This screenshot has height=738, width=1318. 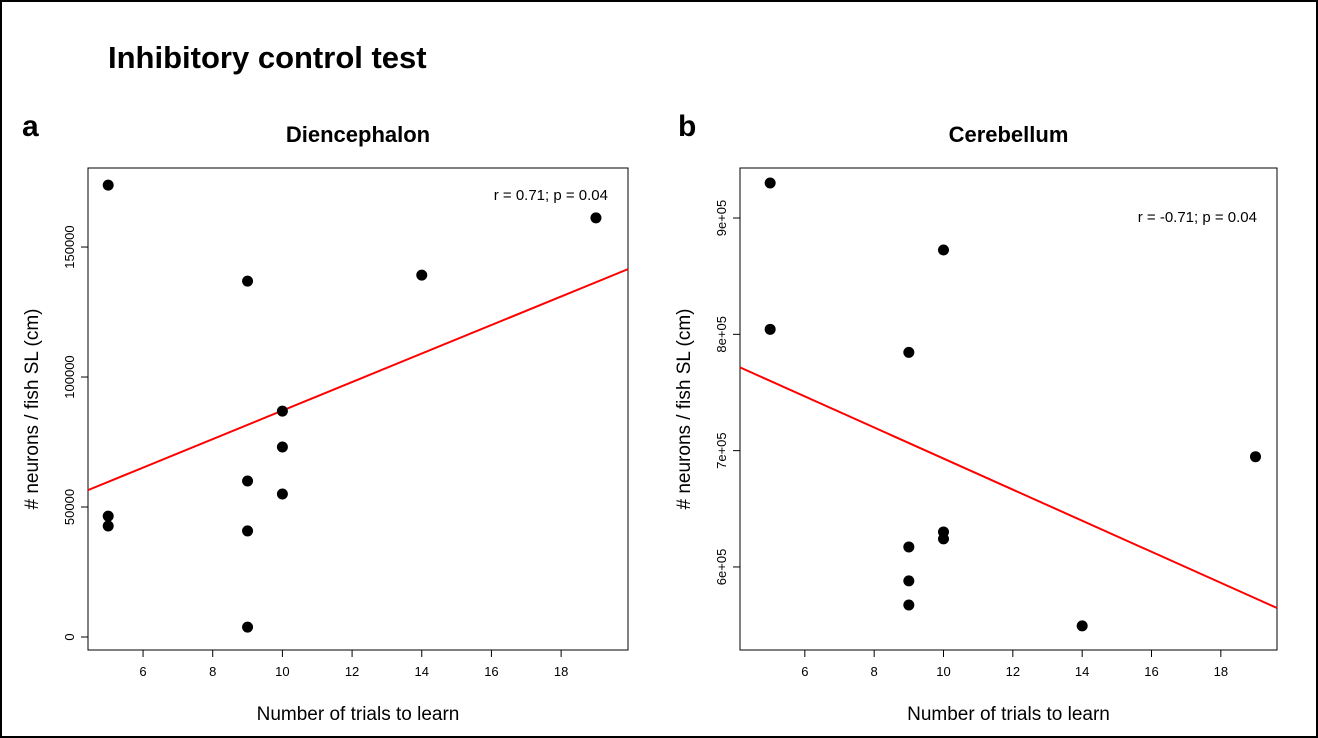 What do you see at coordinates (30, 126) in the screenshot?
I see `panel-label: a` at bounding box center [30, 126].